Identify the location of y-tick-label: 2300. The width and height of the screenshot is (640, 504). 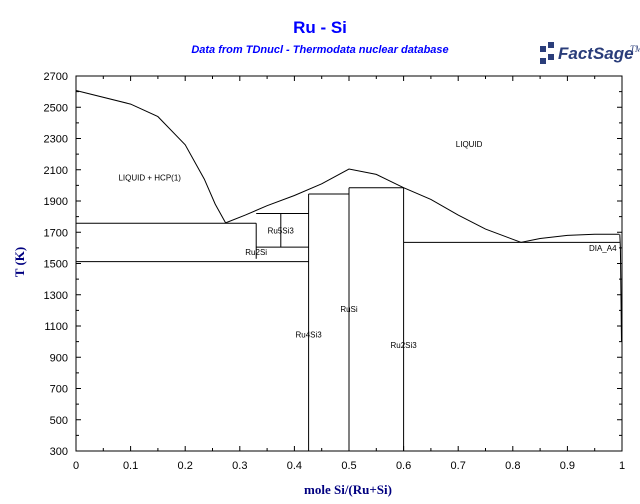
(56, 140).